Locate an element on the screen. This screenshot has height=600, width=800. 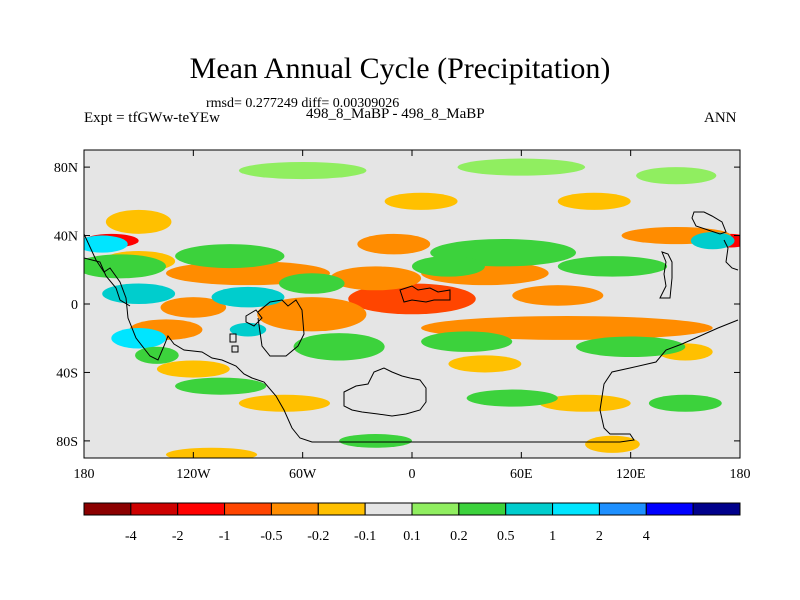
experiment-label: Expt = tfGWw-teYEw is located at coordinates (152, 118).